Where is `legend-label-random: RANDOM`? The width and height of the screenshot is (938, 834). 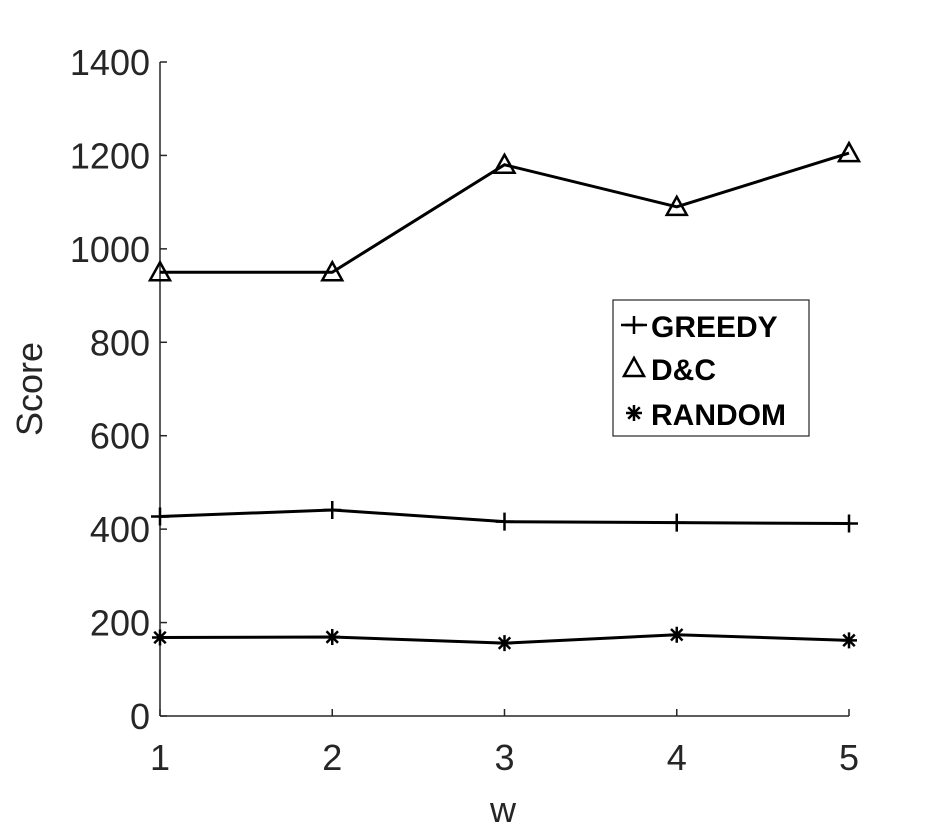
legend-label-random: RANDOM is located at coordinates (718, 415).